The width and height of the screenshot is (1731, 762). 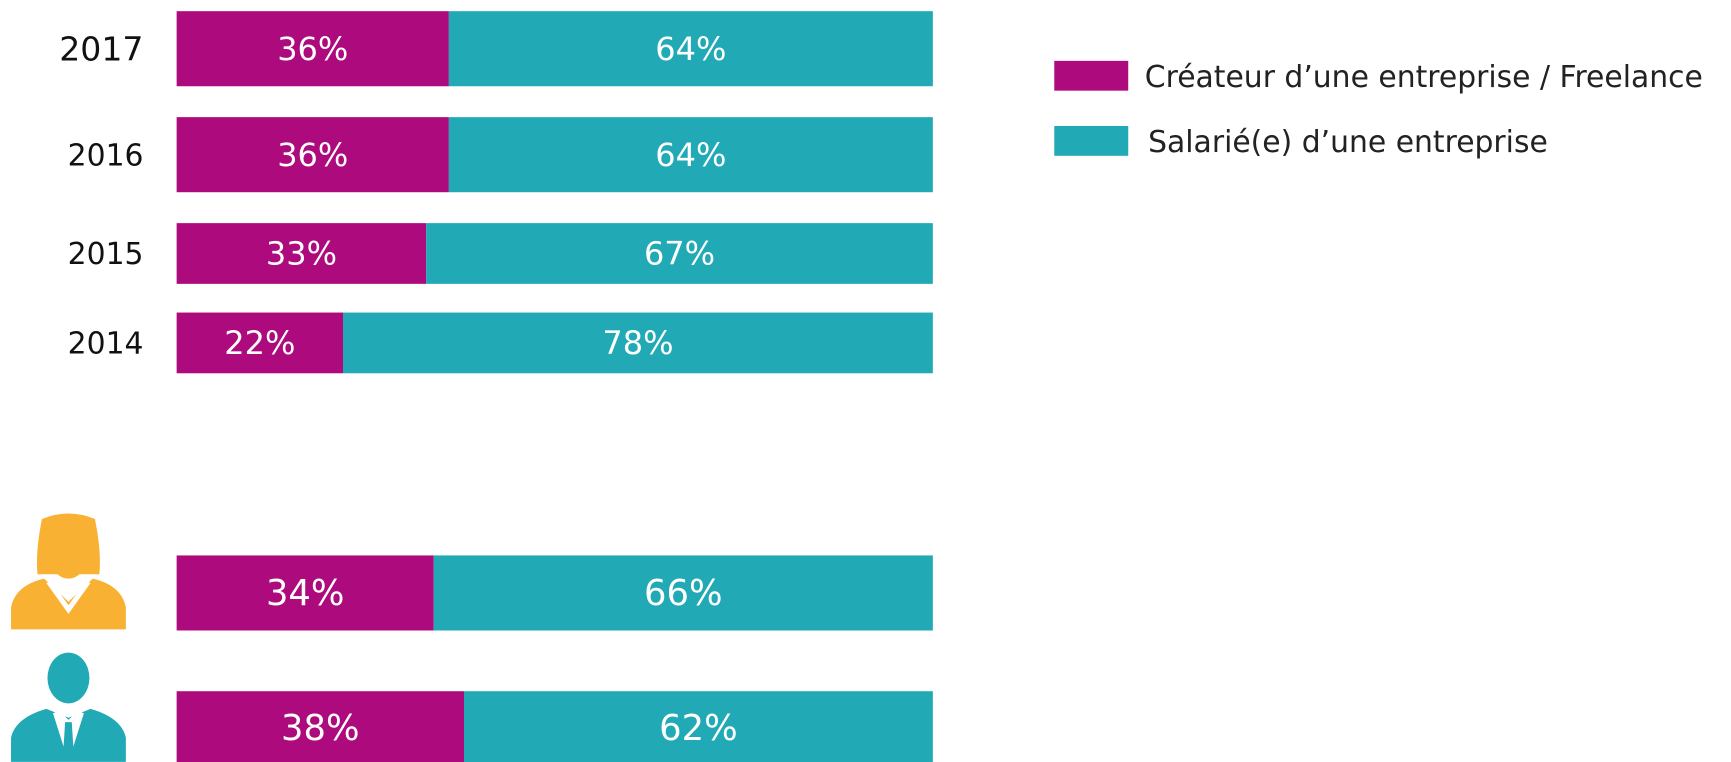 I want to click on data-label: 62%, so click(x=698, y=728).